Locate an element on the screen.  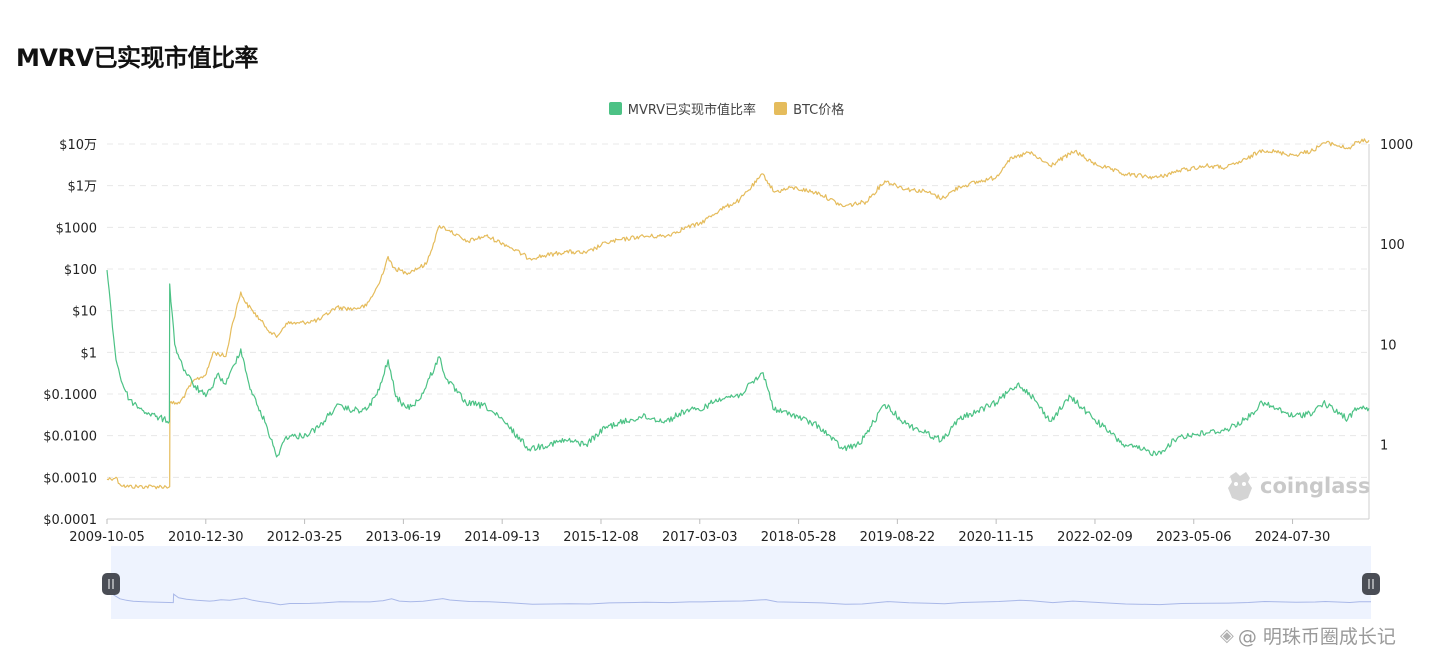
left-axis-tick-label: $0.0010 is located at coordinates (70, 478).